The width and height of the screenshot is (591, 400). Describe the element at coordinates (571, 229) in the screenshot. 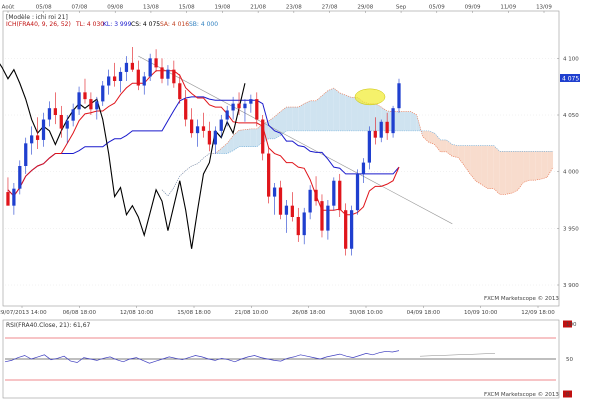

I see `y-axis-label: 3 950` at that location.